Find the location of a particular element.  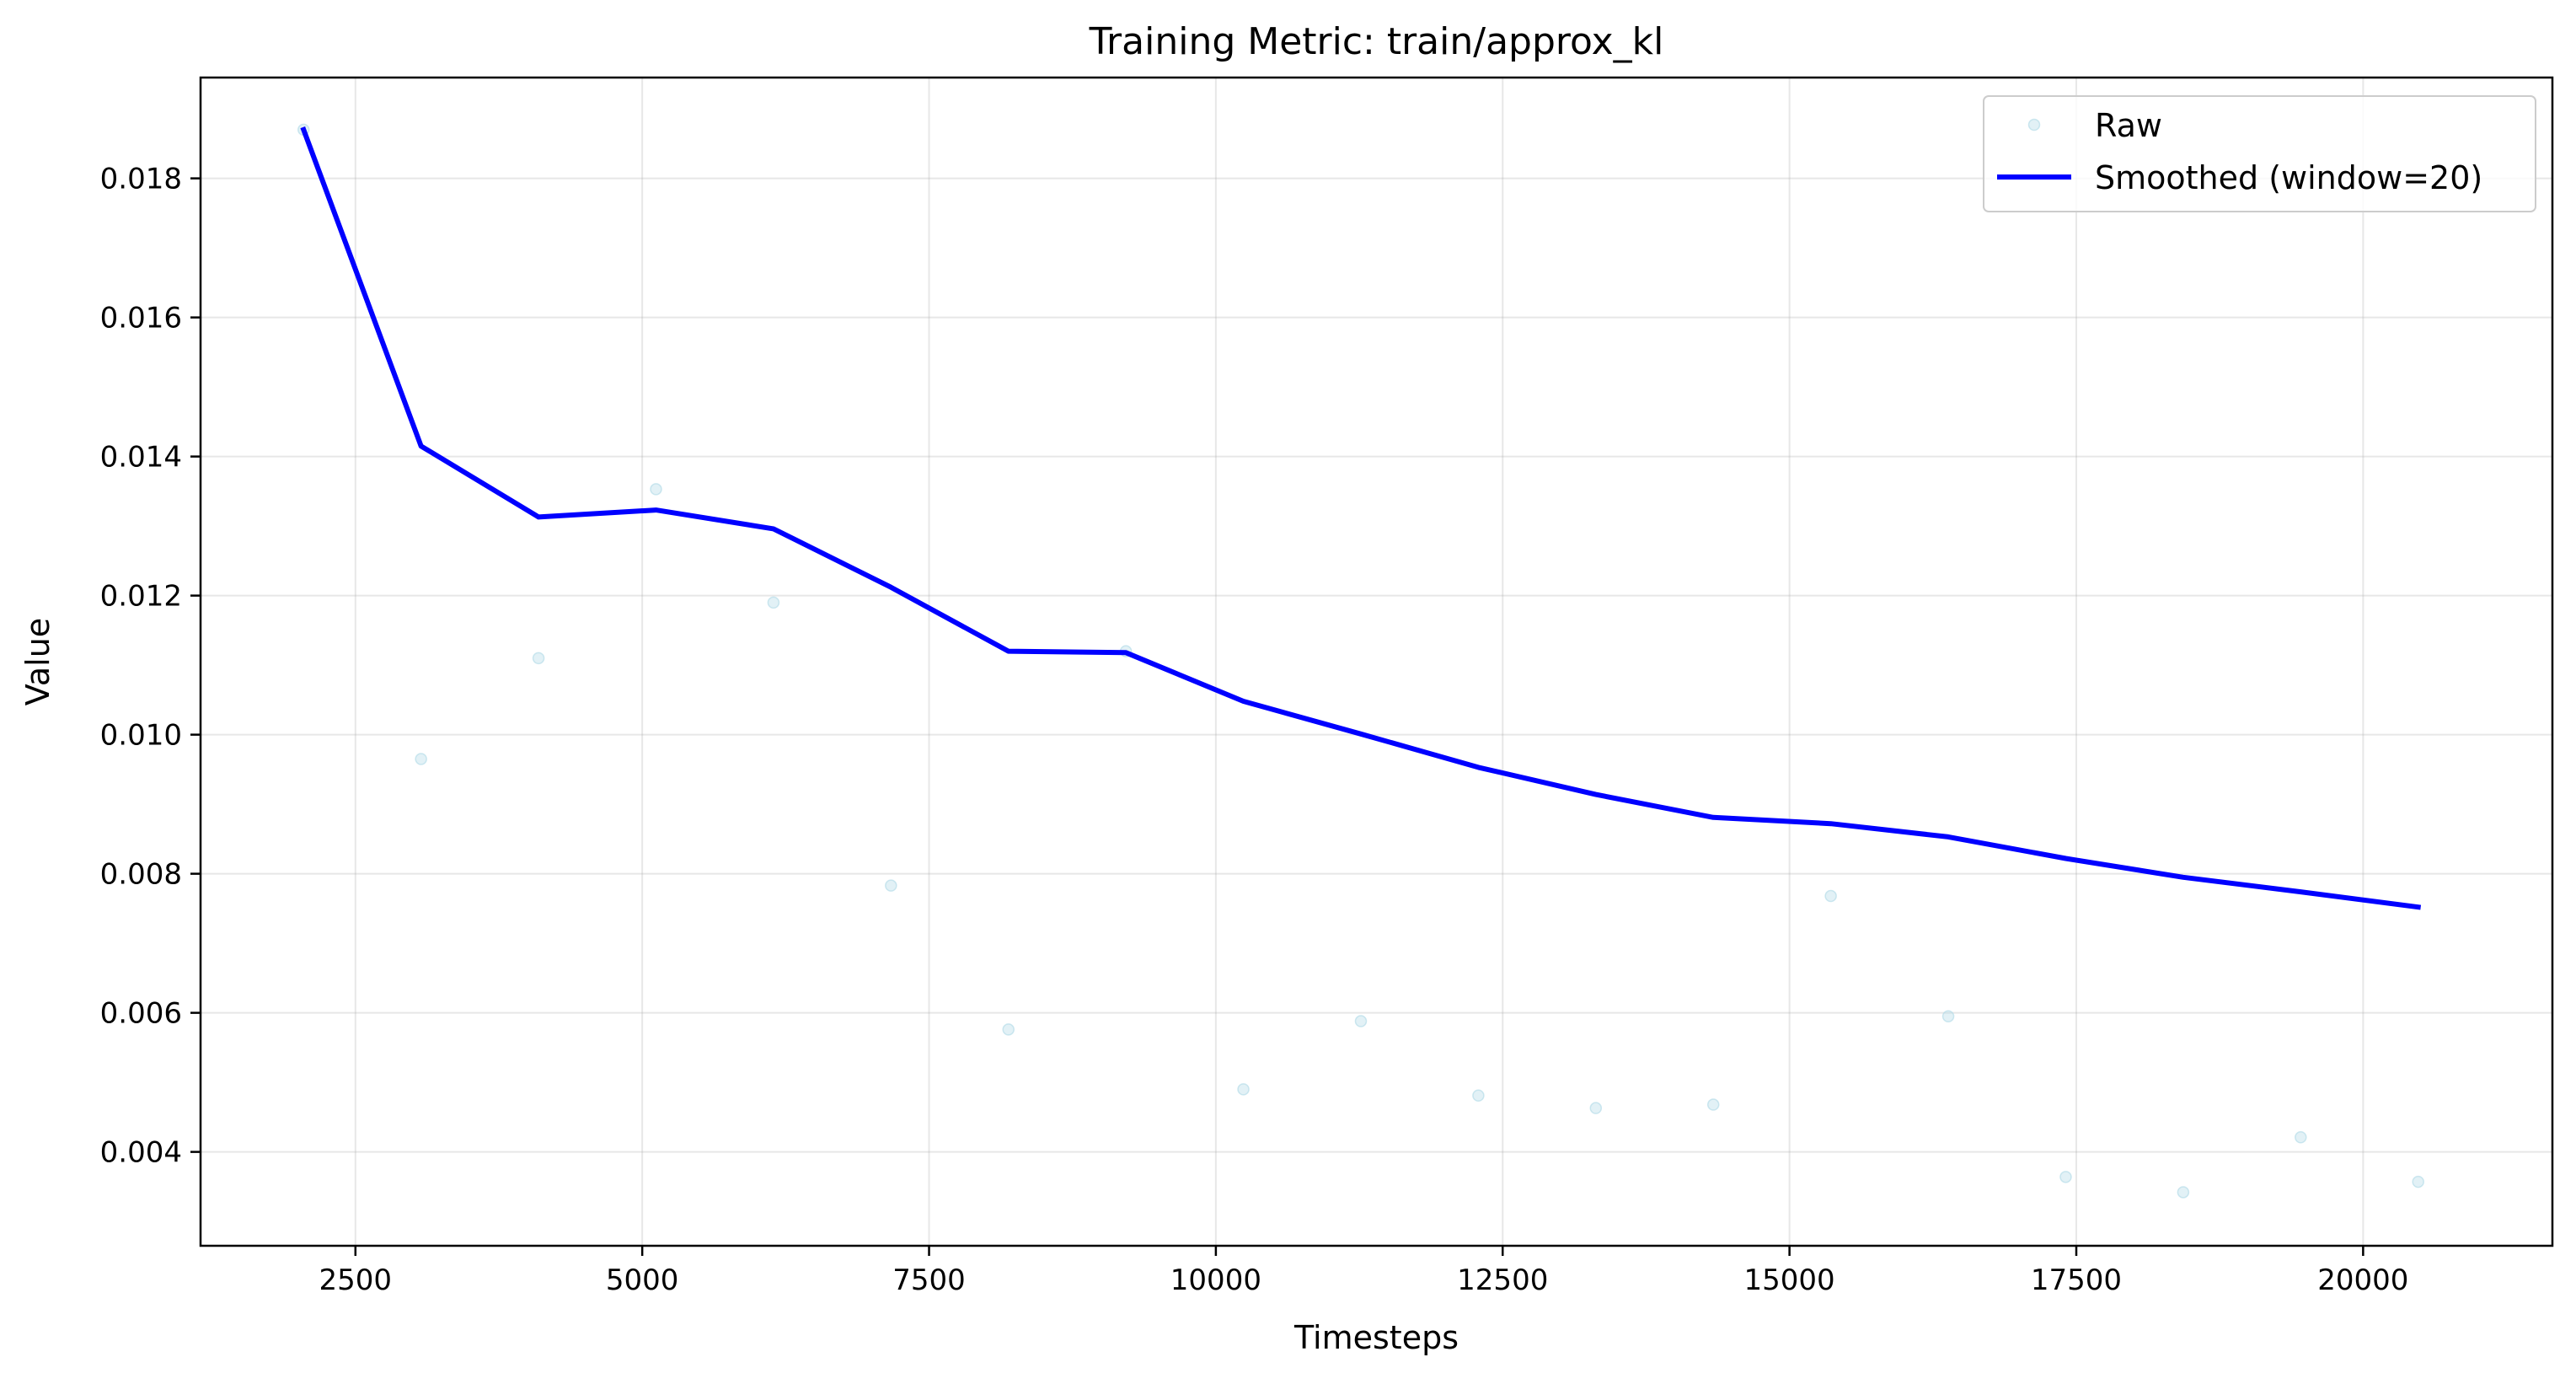

x-tick-label: 17500 is located at coordinates (2076, 1280).